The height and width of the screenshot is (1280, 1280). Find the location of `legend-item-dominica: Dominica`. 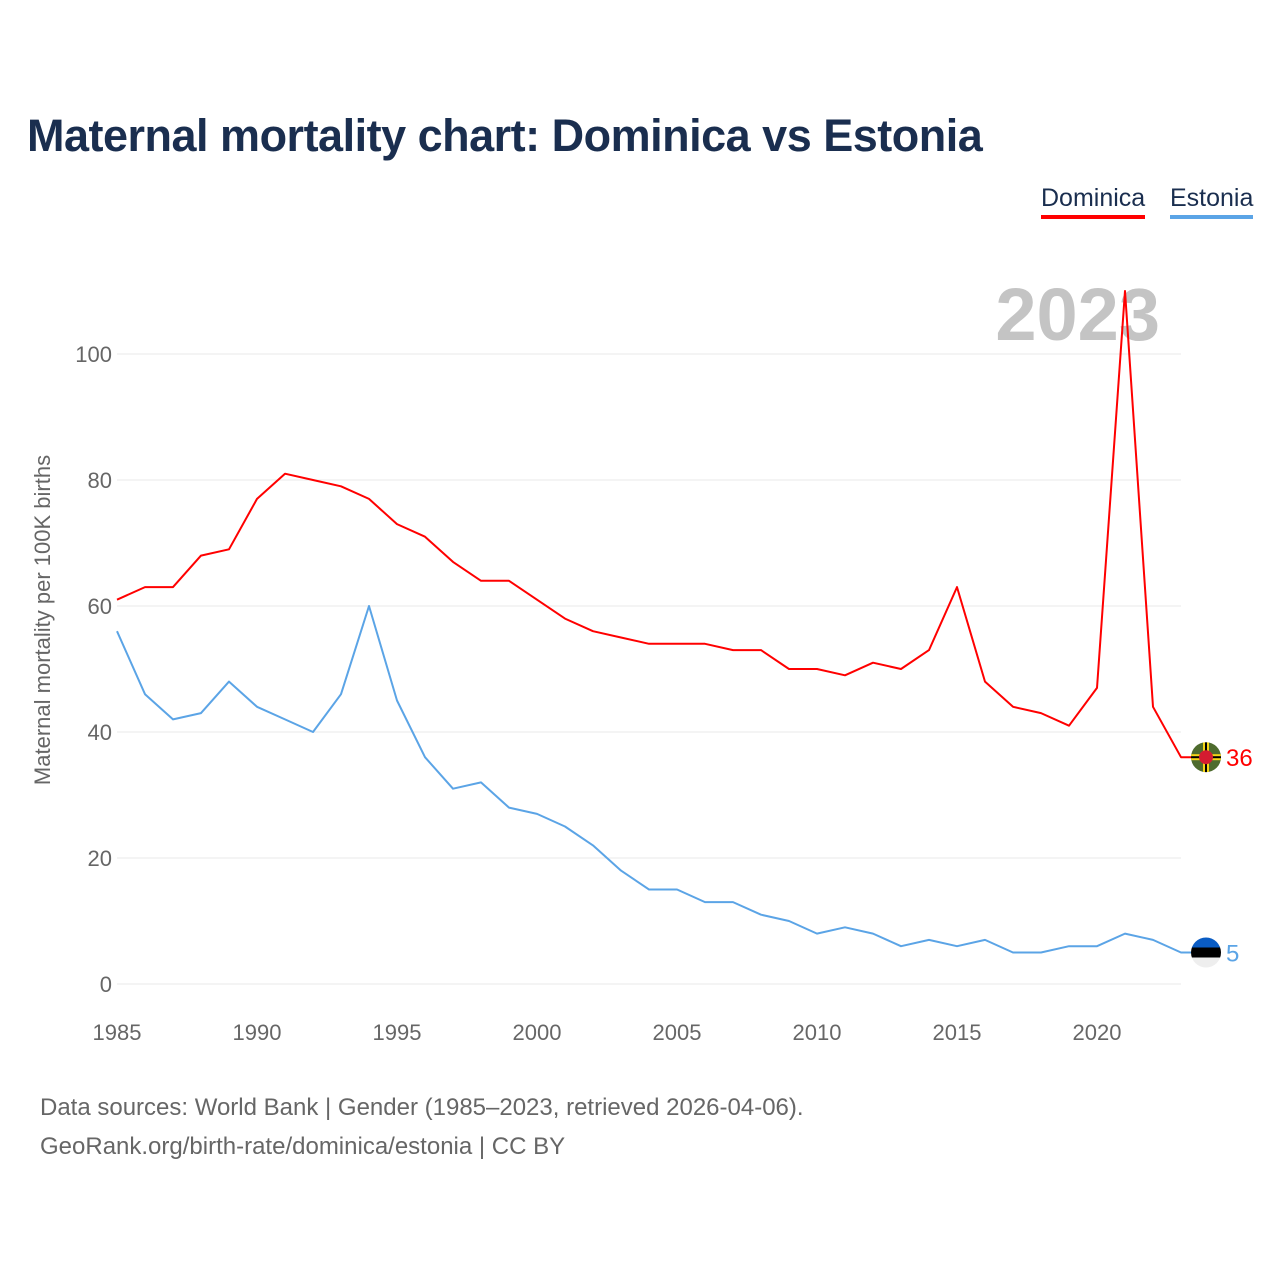

legend-item-dominica: Dominica is located at coordinates (1093, 201).